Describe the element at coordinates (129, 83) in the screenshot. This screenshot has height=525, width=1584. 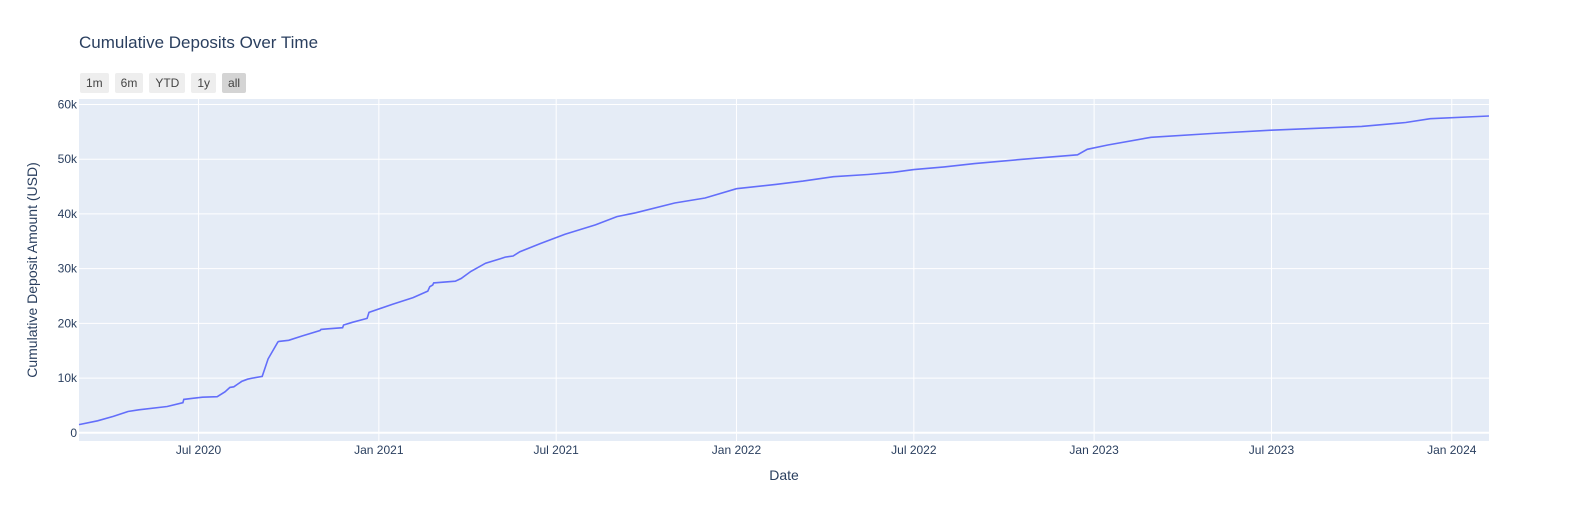
I see `range-button-6m: 6m` at that location.